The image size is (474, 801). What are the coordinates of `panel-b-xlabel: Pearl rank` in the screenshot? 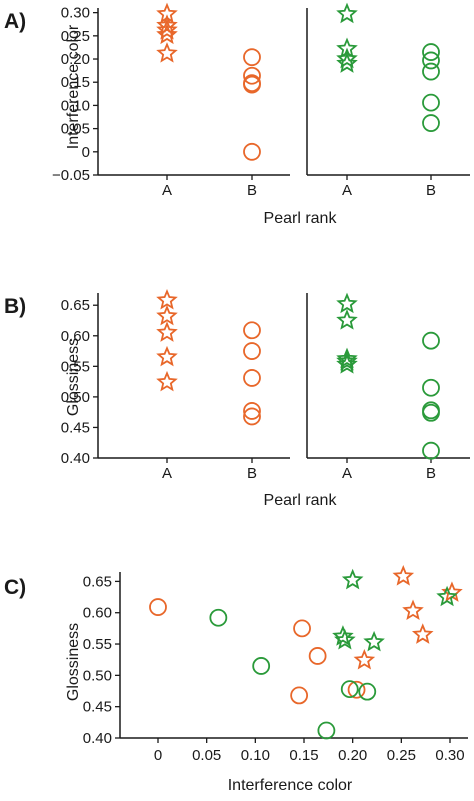 It's located at (301, 500).